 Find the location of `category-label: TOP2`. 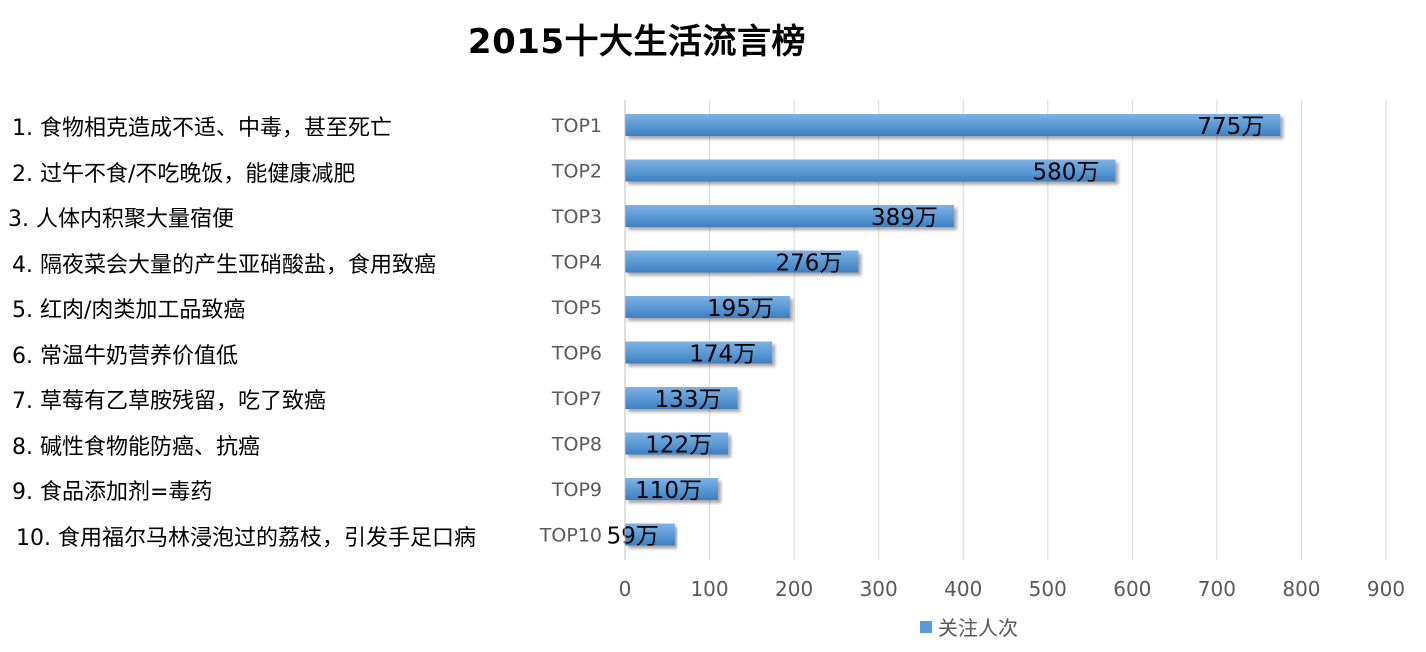

category-label: TOP2 is located at coordinates (576, 172).